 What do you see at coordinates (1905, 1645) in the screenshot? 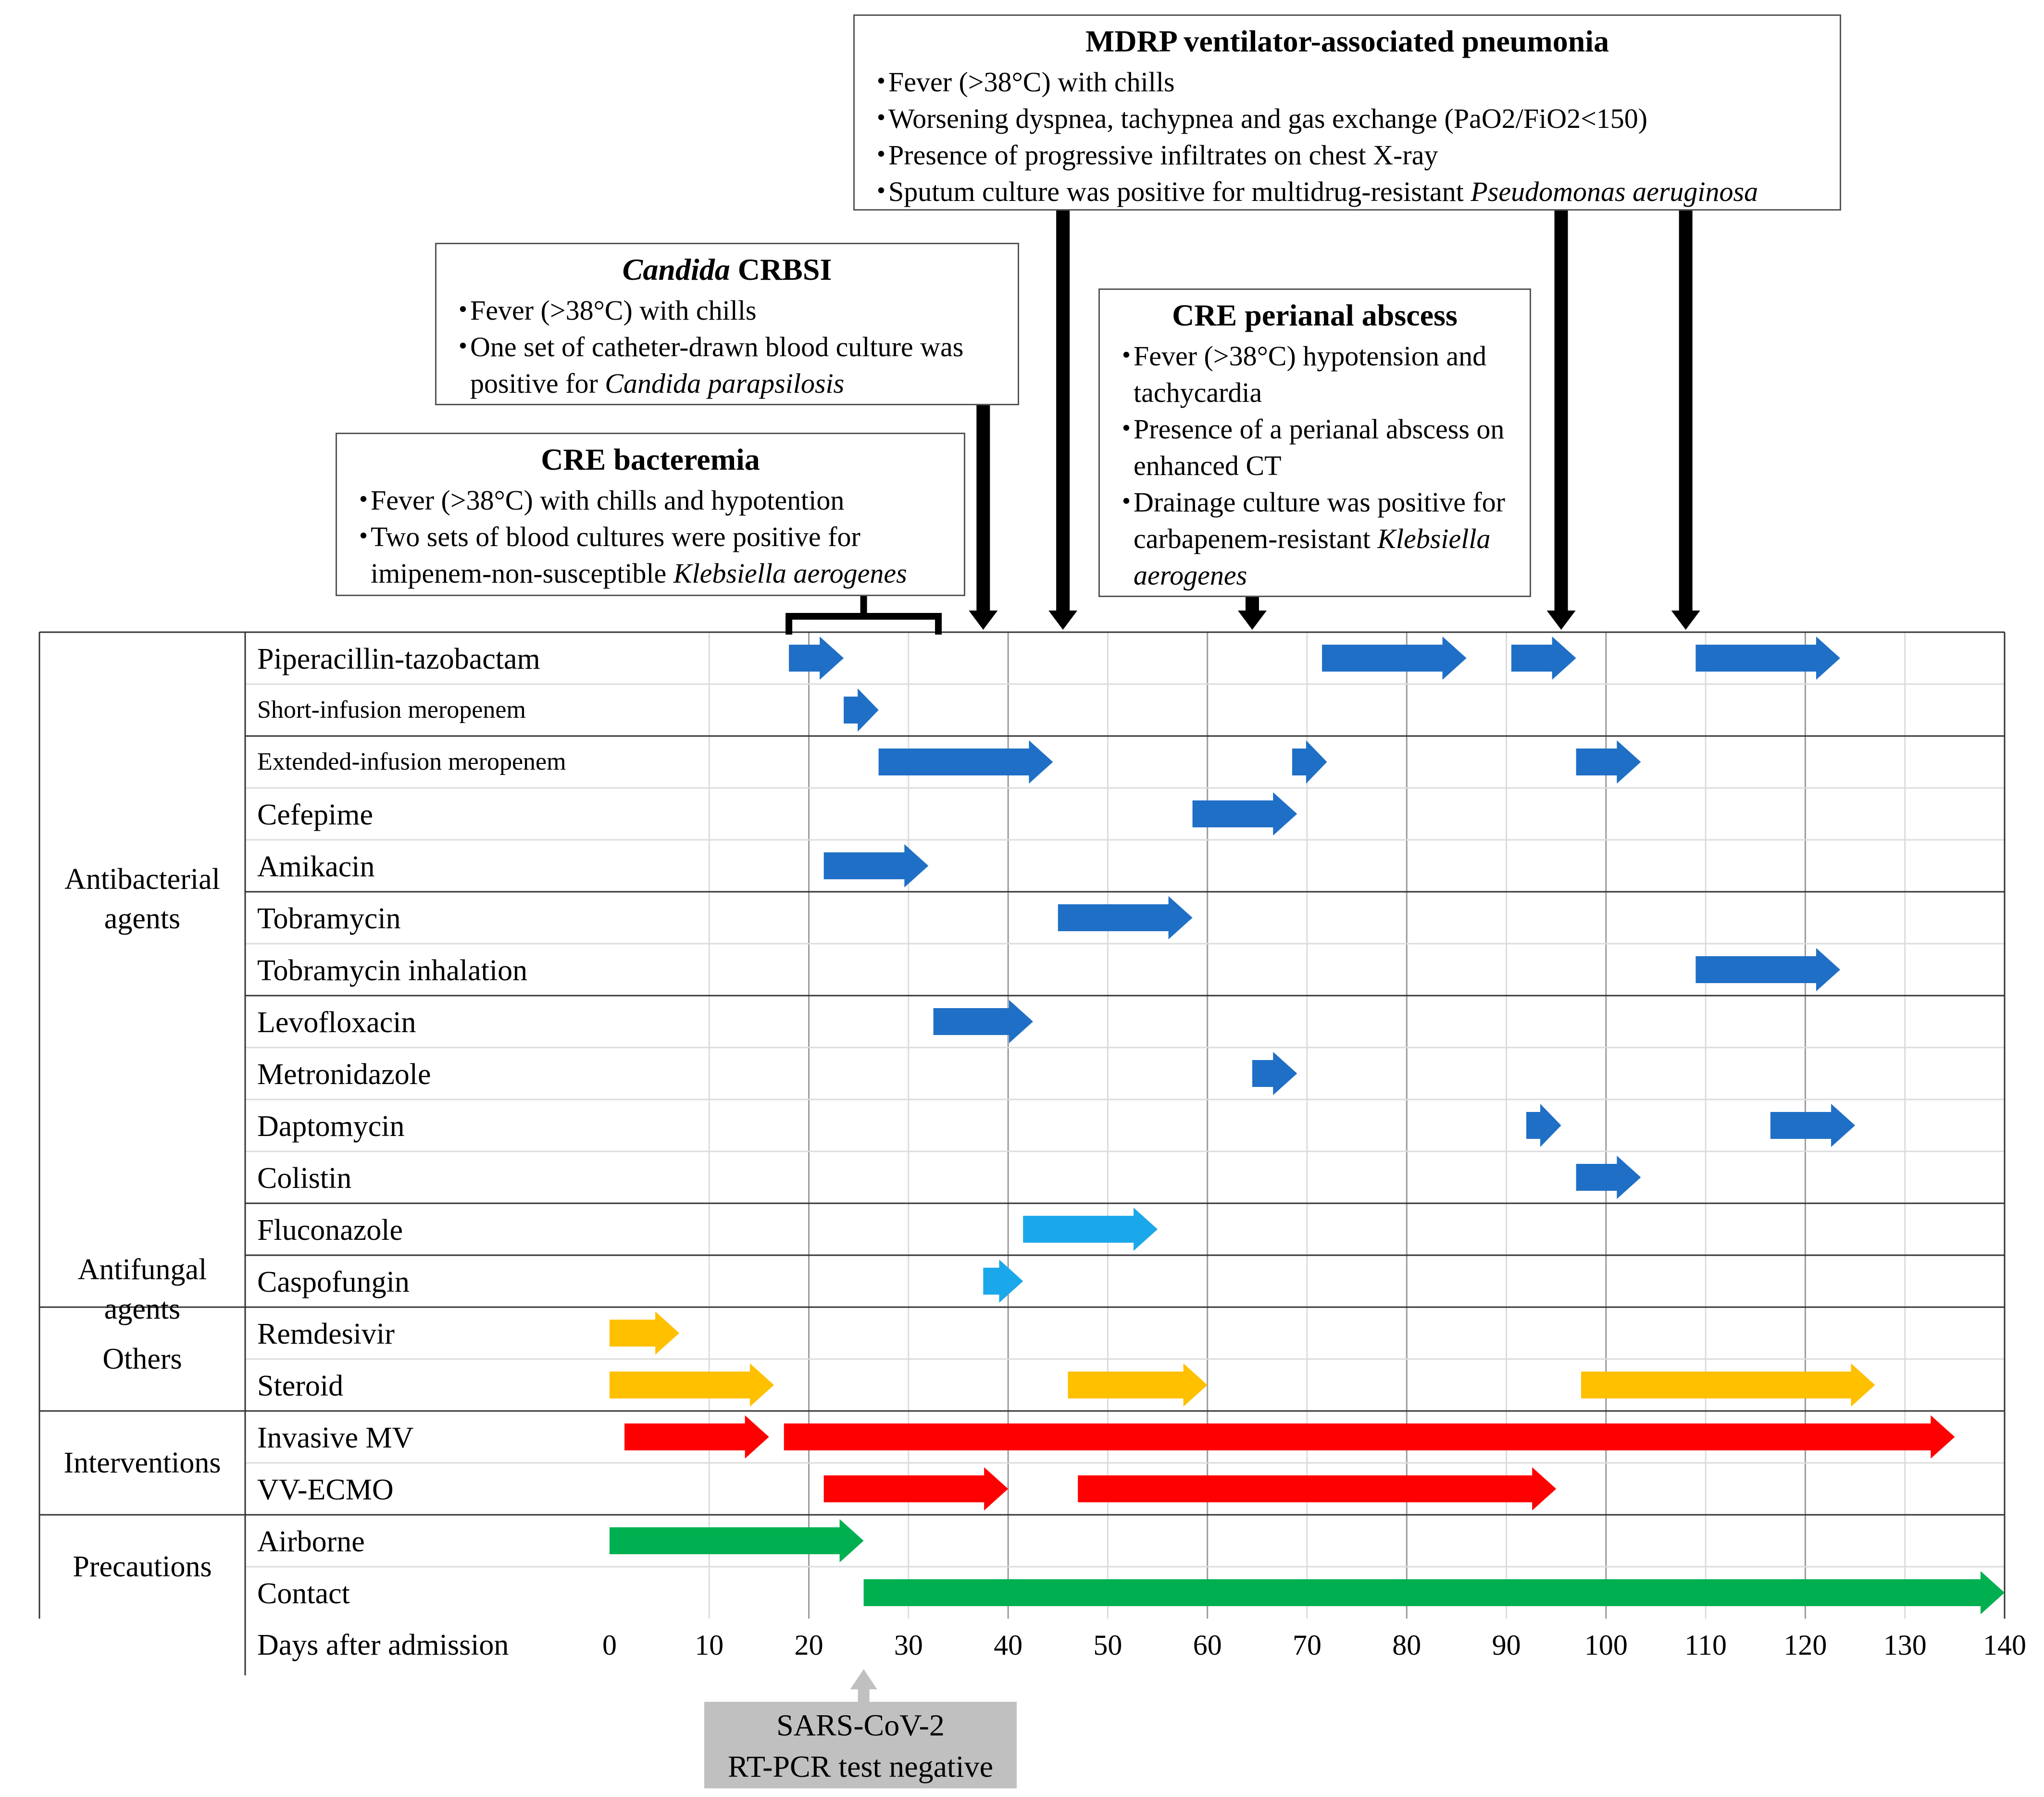
I see `x-tick-label-130: 130` at bounding box center [1905, 1645].